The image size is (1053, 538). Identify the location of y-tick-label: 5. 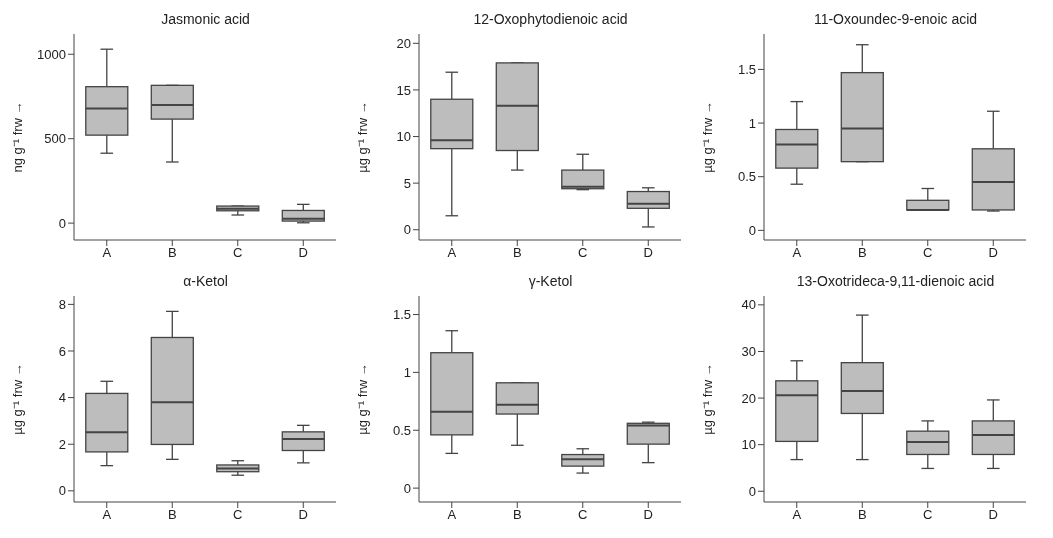
(407, 183).